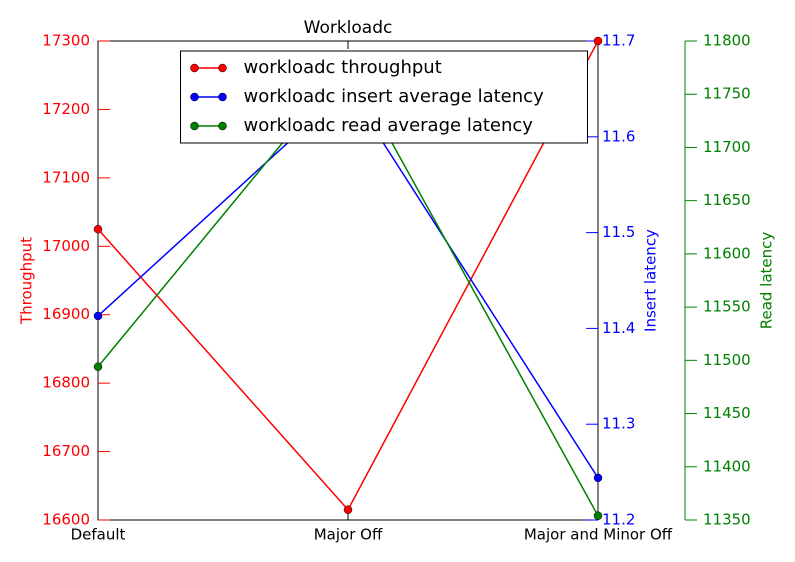  I want to click on x-tick-label: Default, so click(98, 535).